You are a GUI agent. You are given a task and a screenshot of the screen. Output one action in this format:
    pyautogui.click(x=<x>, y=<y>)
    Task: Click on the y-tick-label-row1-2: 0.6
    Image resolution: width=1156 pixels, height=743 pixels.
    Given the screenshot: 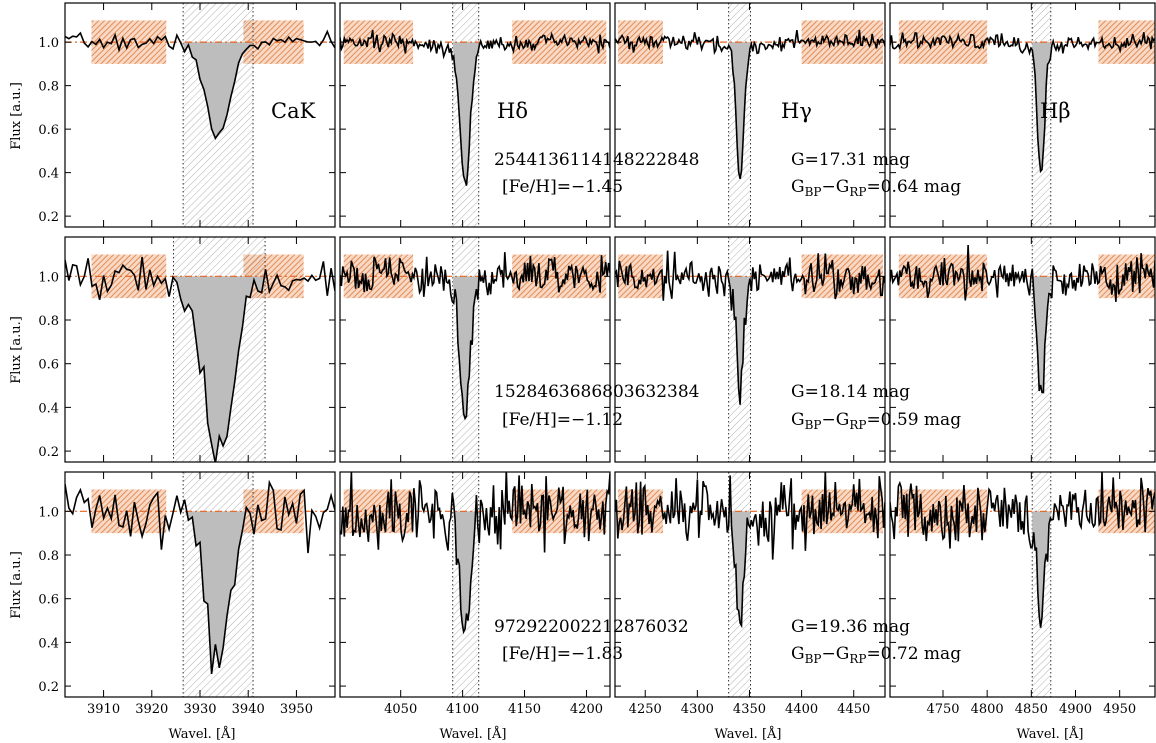 What is the action you would take?
    pyautogui.click(x=48, y=130)
    